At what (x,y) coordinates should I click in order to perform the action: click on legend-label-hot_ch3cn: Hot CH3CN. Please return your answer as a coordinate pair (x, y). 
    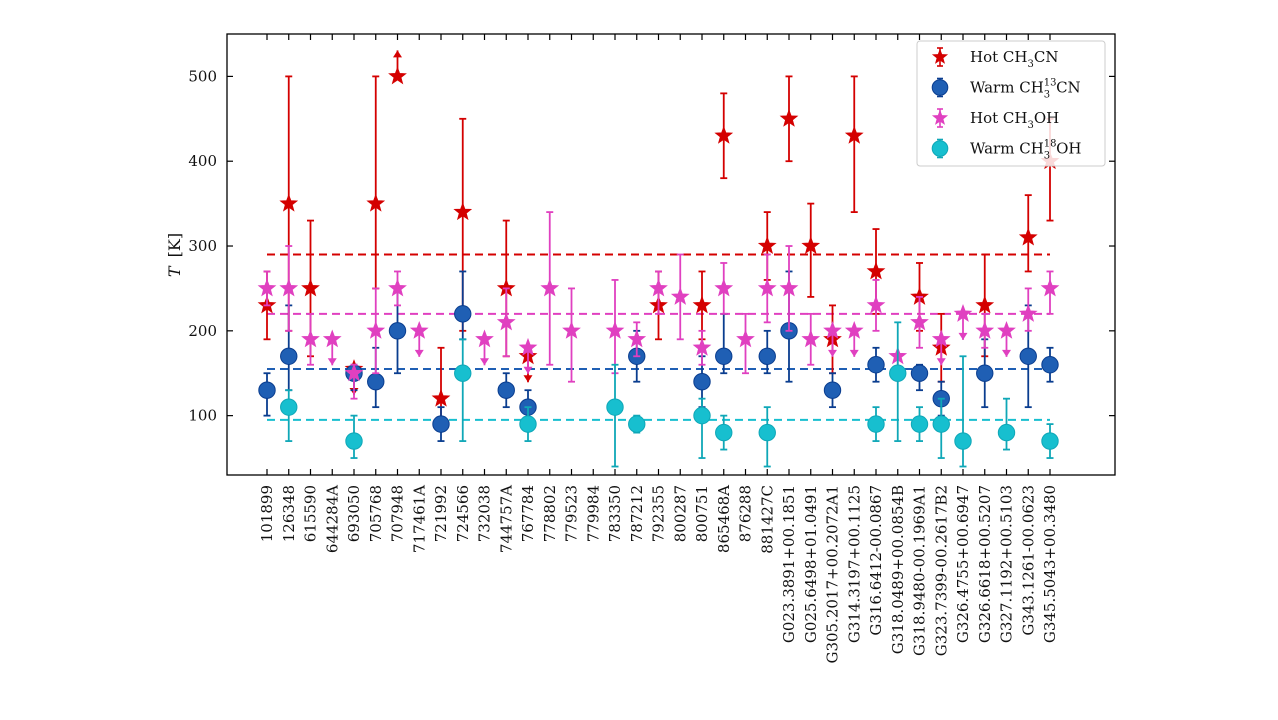
    Looking at the image, I should click on (1014, 59).